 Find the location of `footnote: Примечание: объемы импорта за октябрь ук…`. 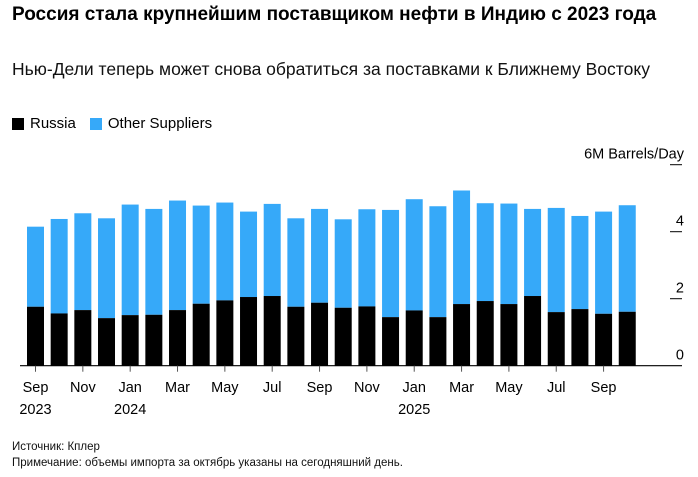

footnote: Примечание: объемы импорта за октябрь ук… is located at coordinates (207, 463).